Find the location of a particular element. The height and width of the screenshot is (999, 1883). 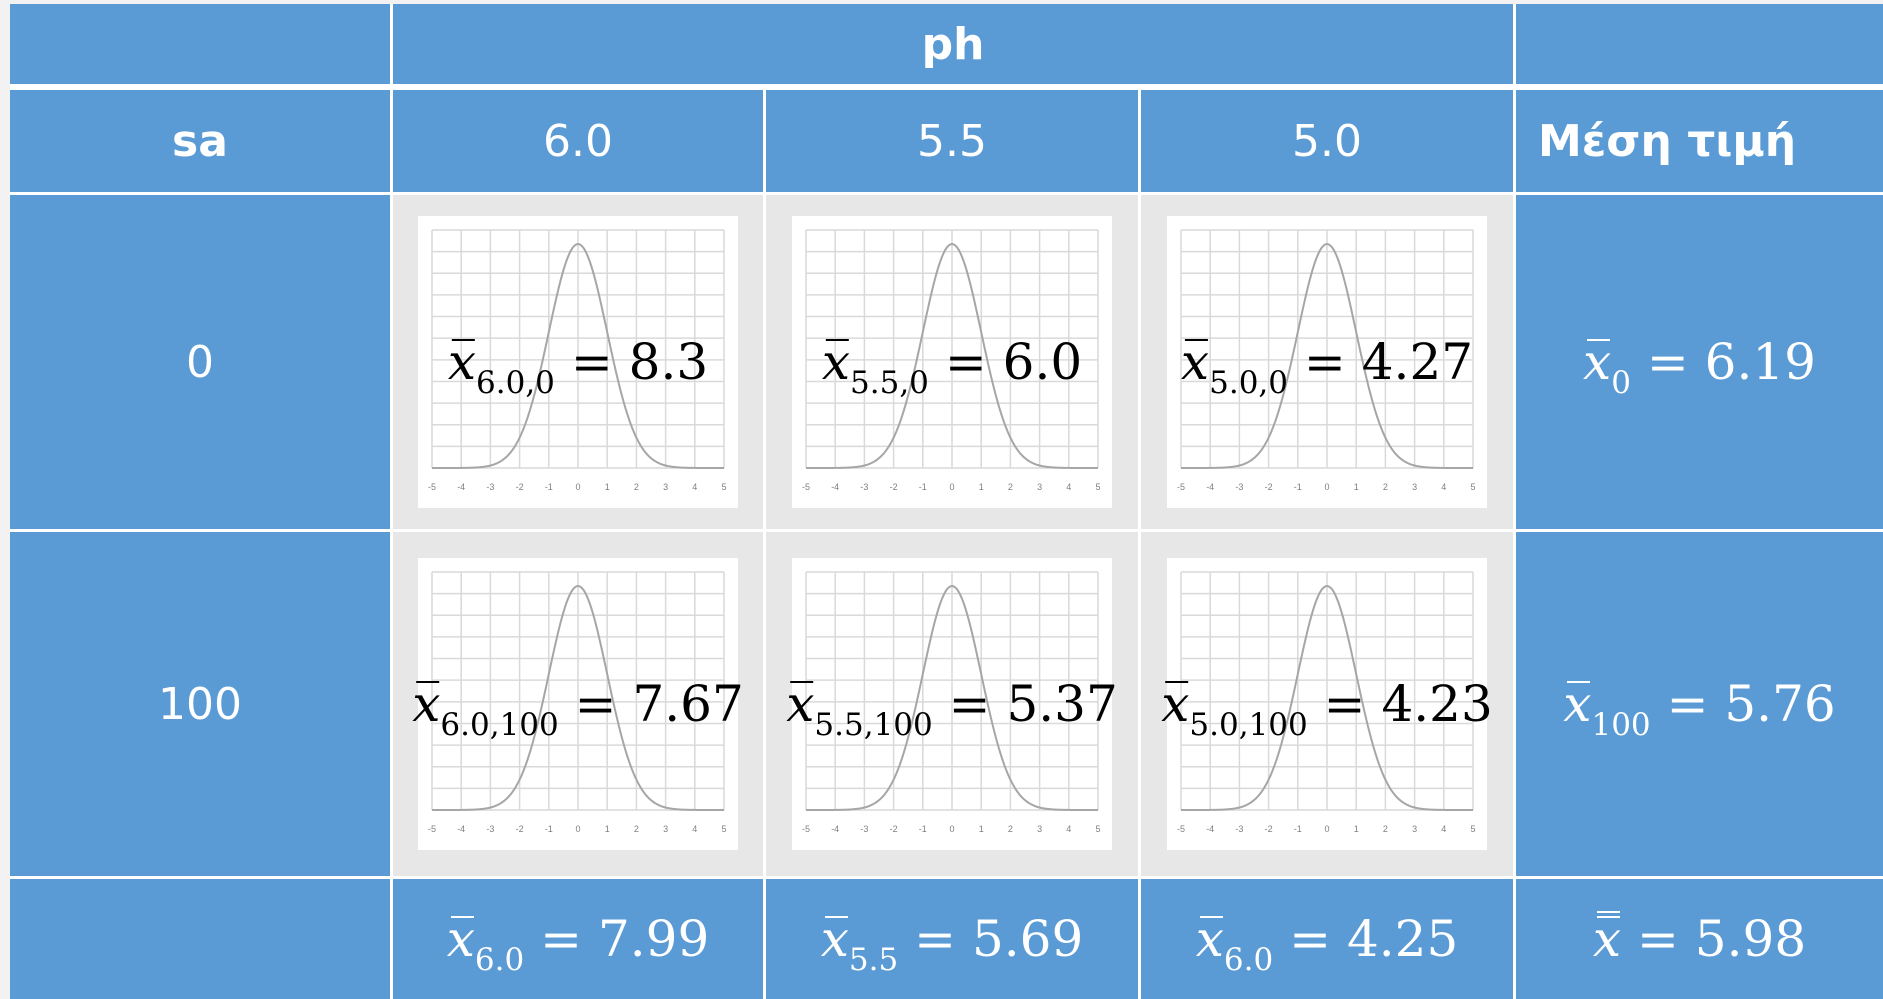

grand-mean-cell: x = 5.98 is located at coordinates (1699, 939).